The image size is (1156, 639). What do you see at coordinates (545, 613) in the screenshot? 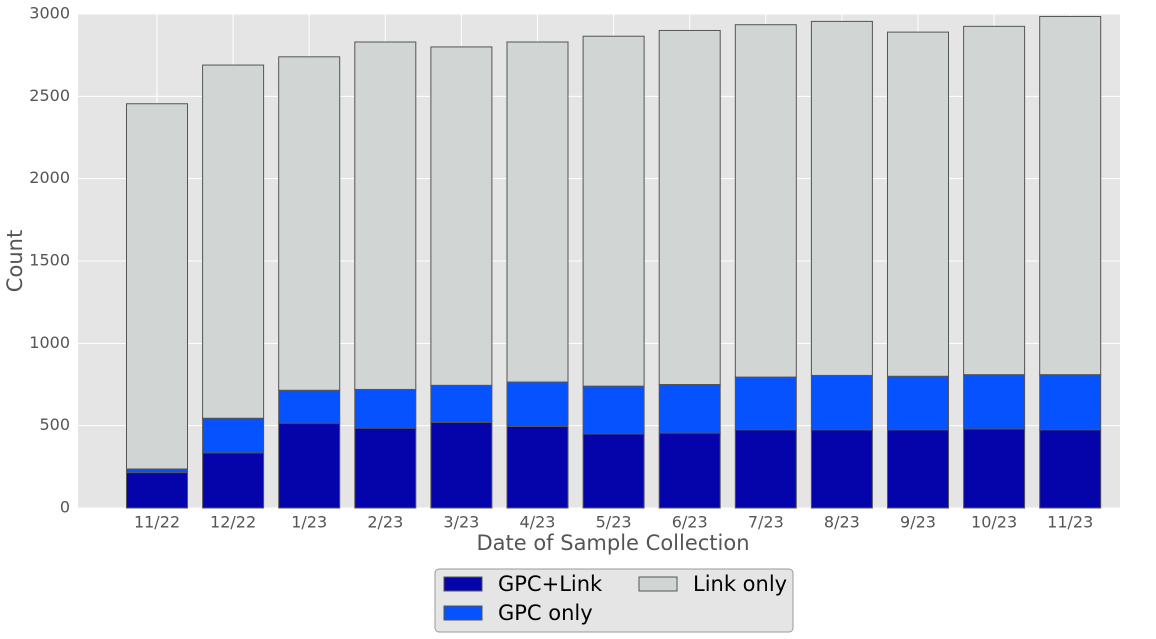
I see `legend-label: GPC only` at bounding box center [545, 613].